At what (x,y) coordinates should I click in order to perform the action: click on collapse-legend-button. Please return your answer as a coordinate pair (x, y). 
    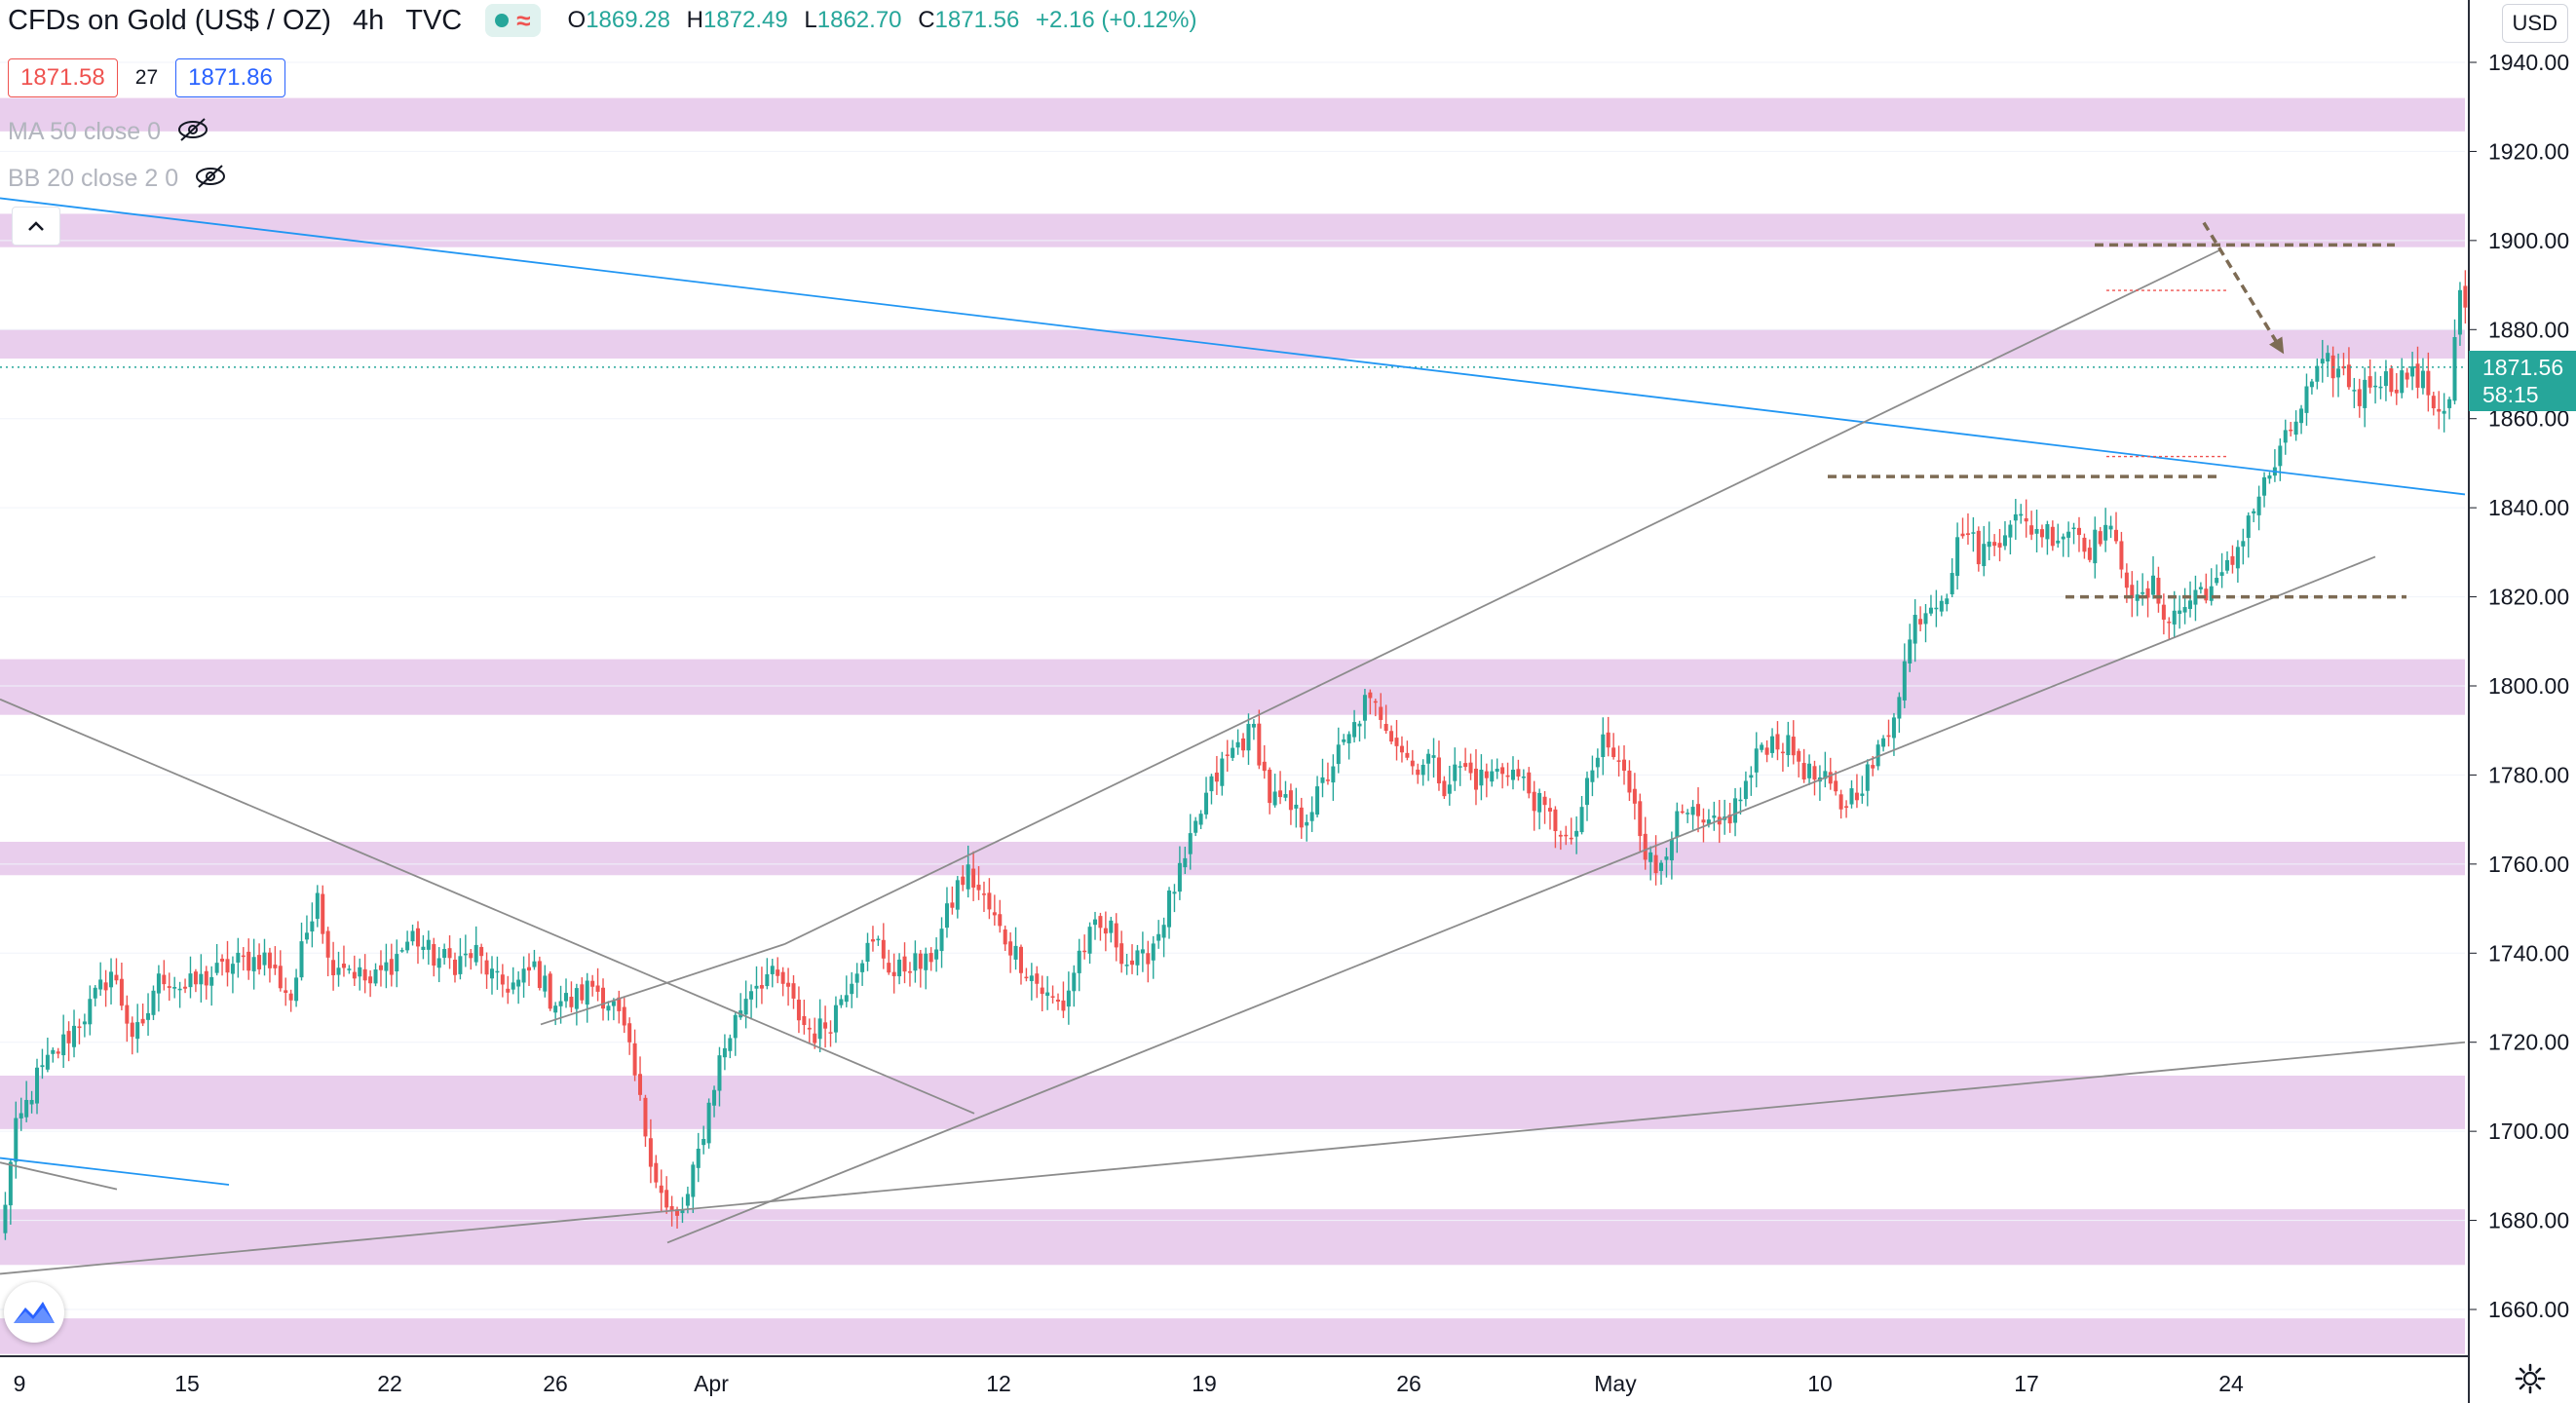
    Looking at the image, I should click on (36, 226).